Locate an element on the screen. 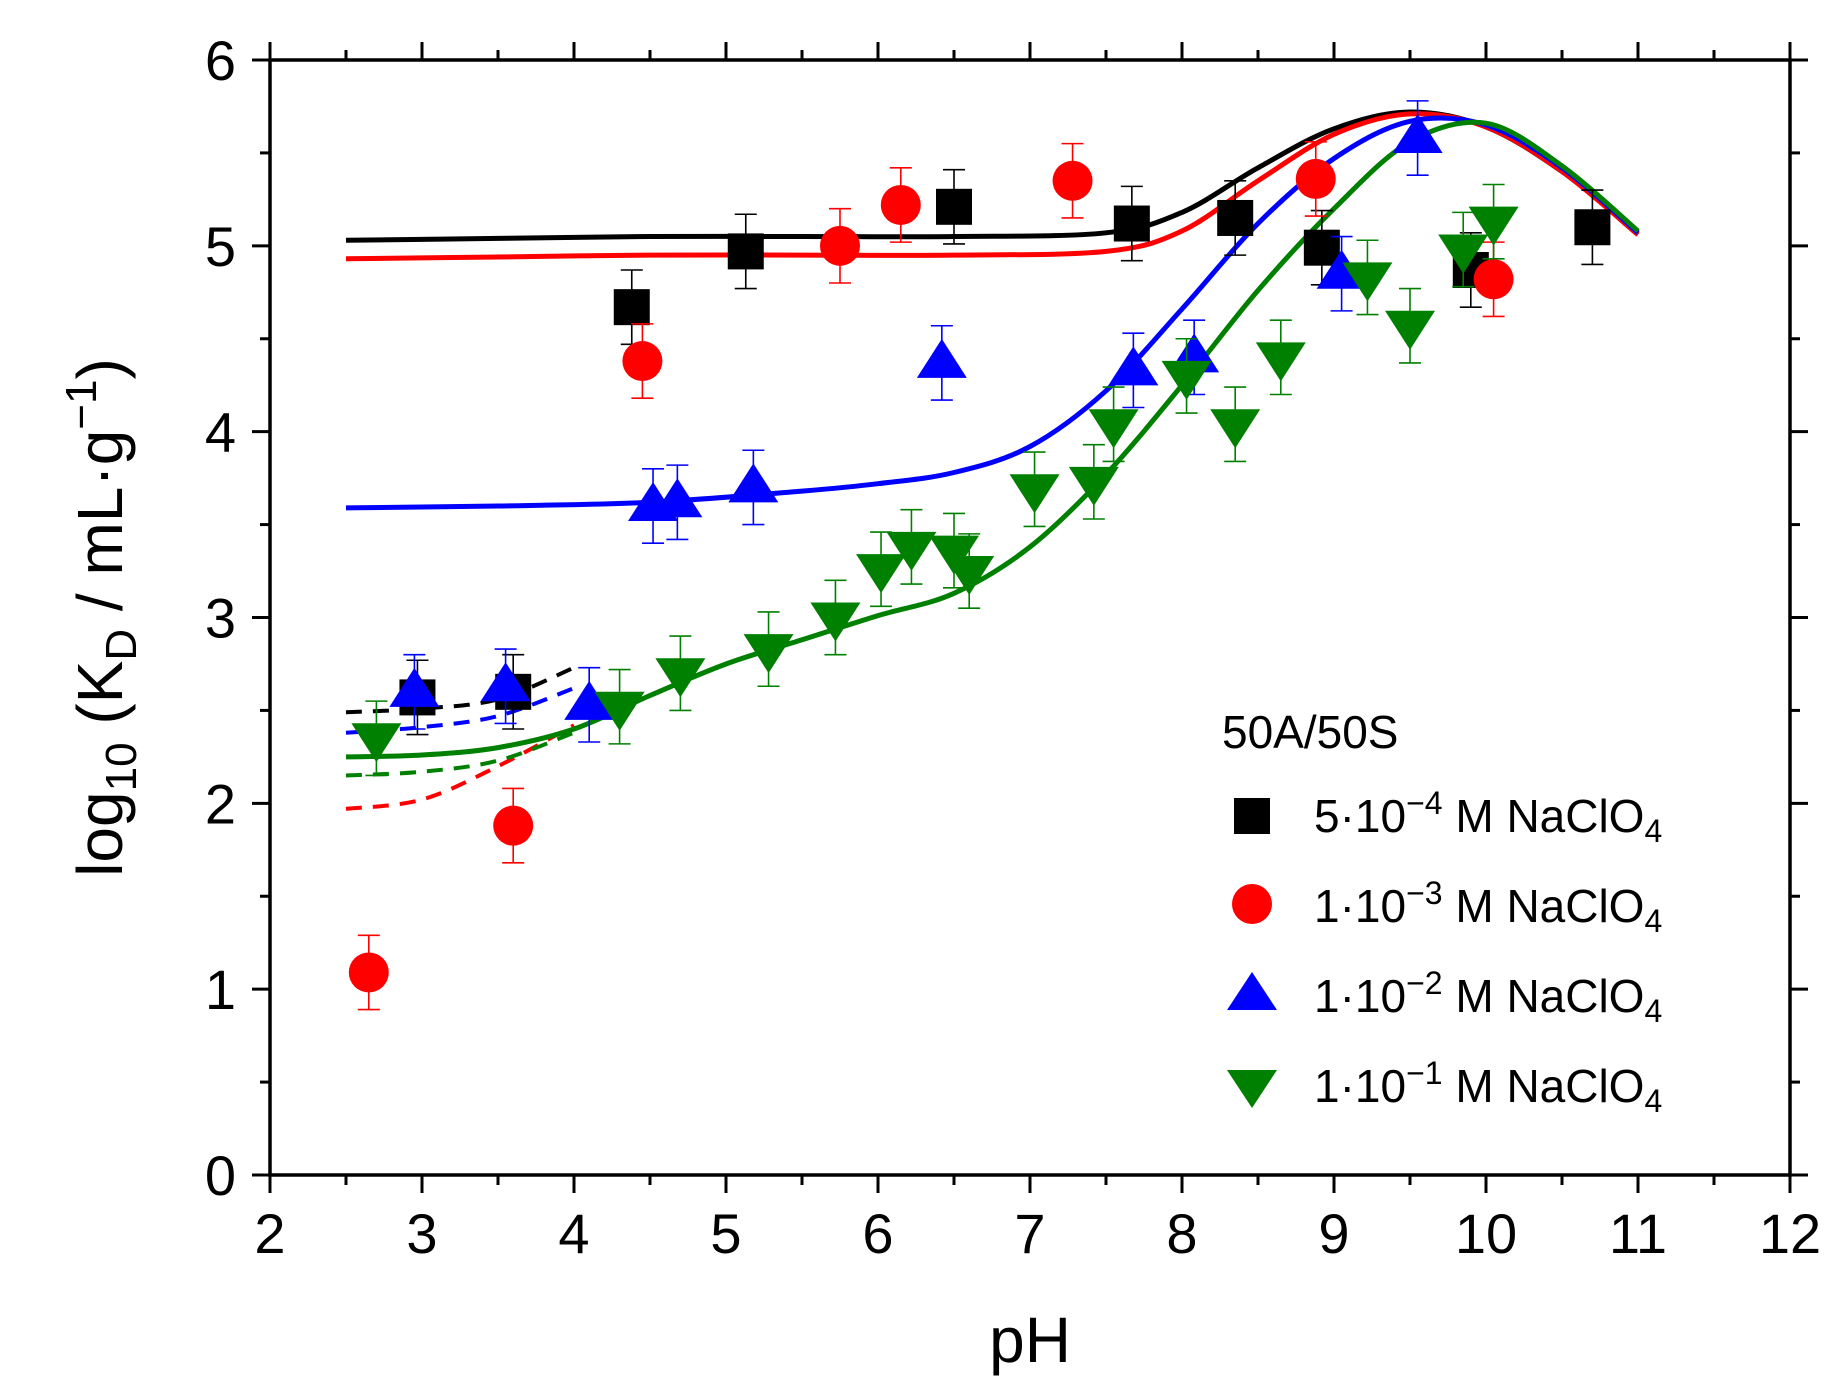  legend-label-sup: −2 is located at coordinates (1424, 983).